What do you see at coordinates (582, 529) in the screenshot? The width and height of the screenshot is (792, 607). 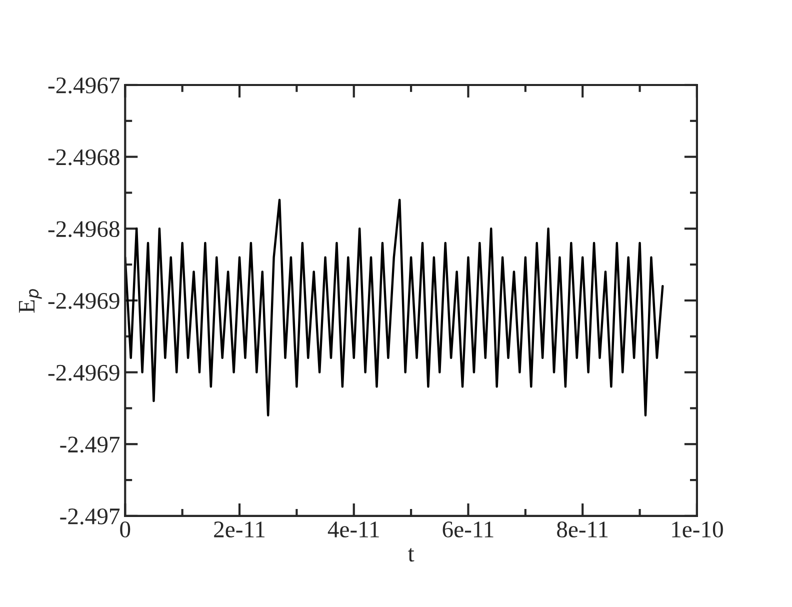 I see `x-tick-label: 8e-11` at bounding box center [582, 529].